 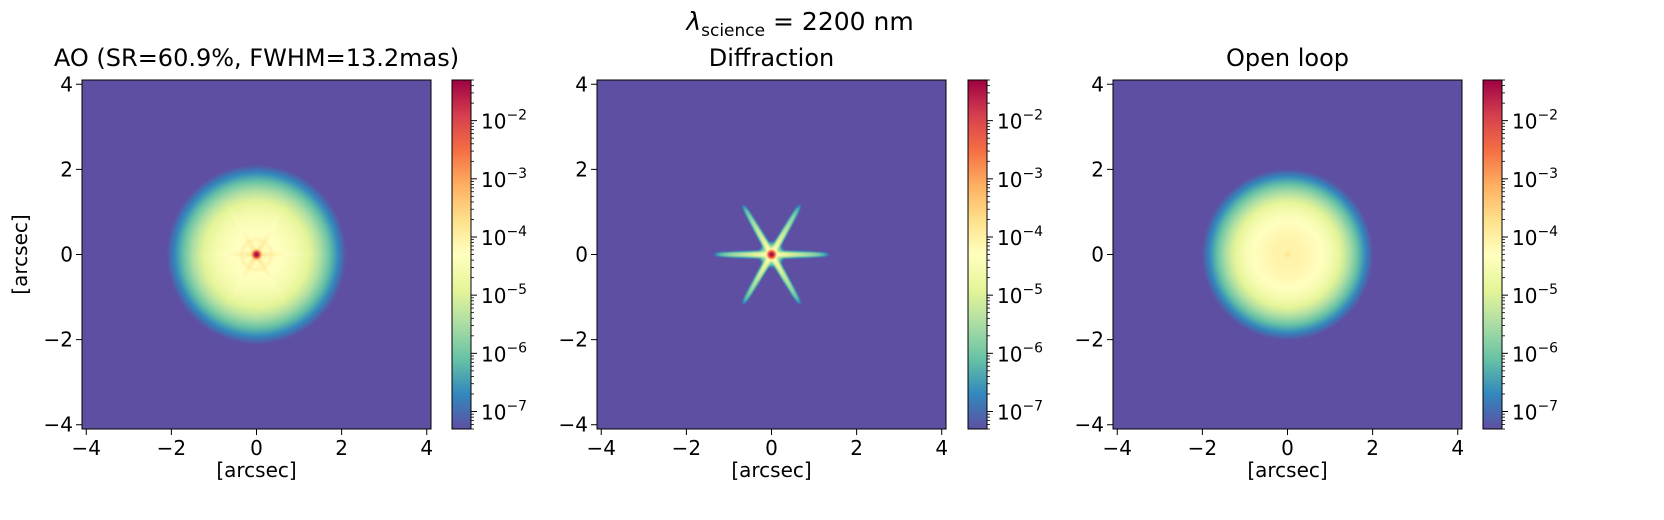 I want to click on panel-title: Open loop, so click(x=1287, y=58).